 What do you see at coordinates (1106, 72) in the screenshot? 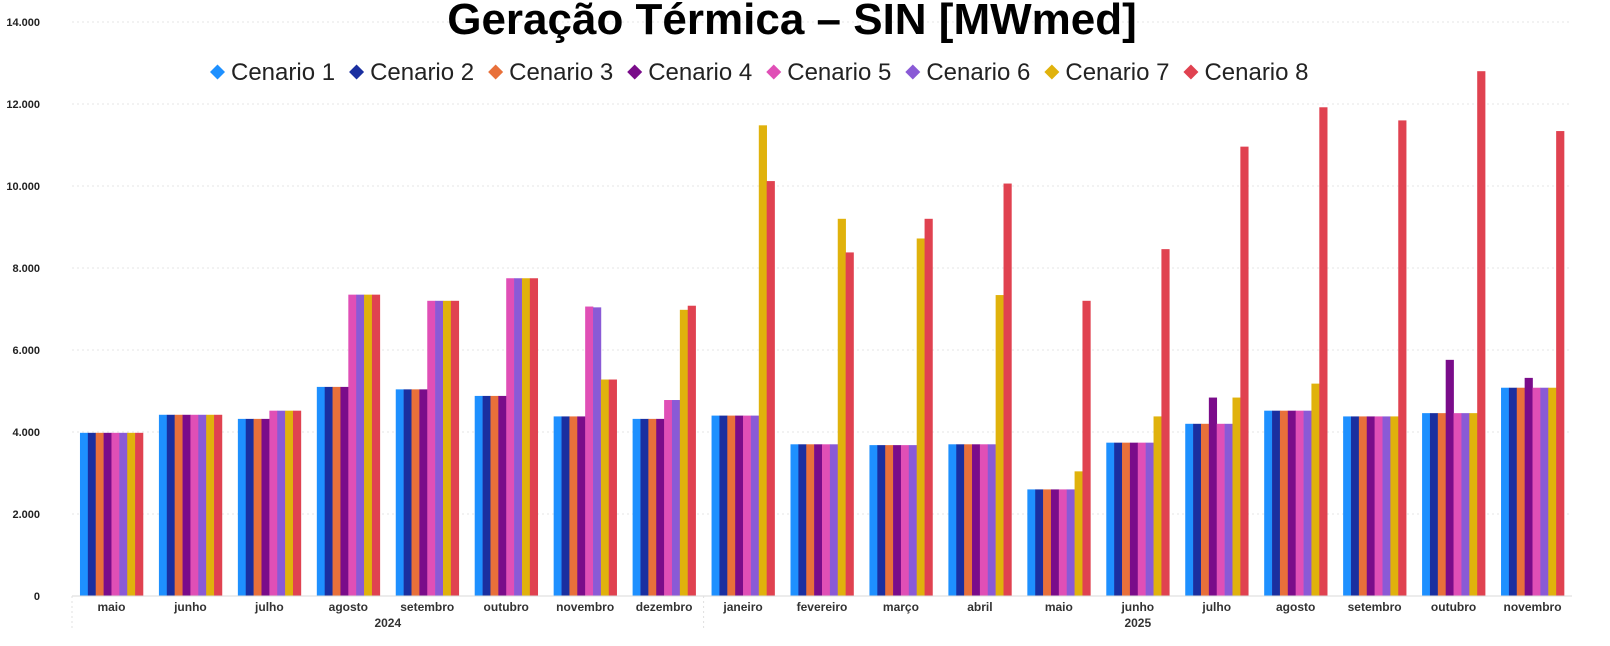
I see `legend-item-cenario-7: Cenario 7` at bounding box center [1106, 72].